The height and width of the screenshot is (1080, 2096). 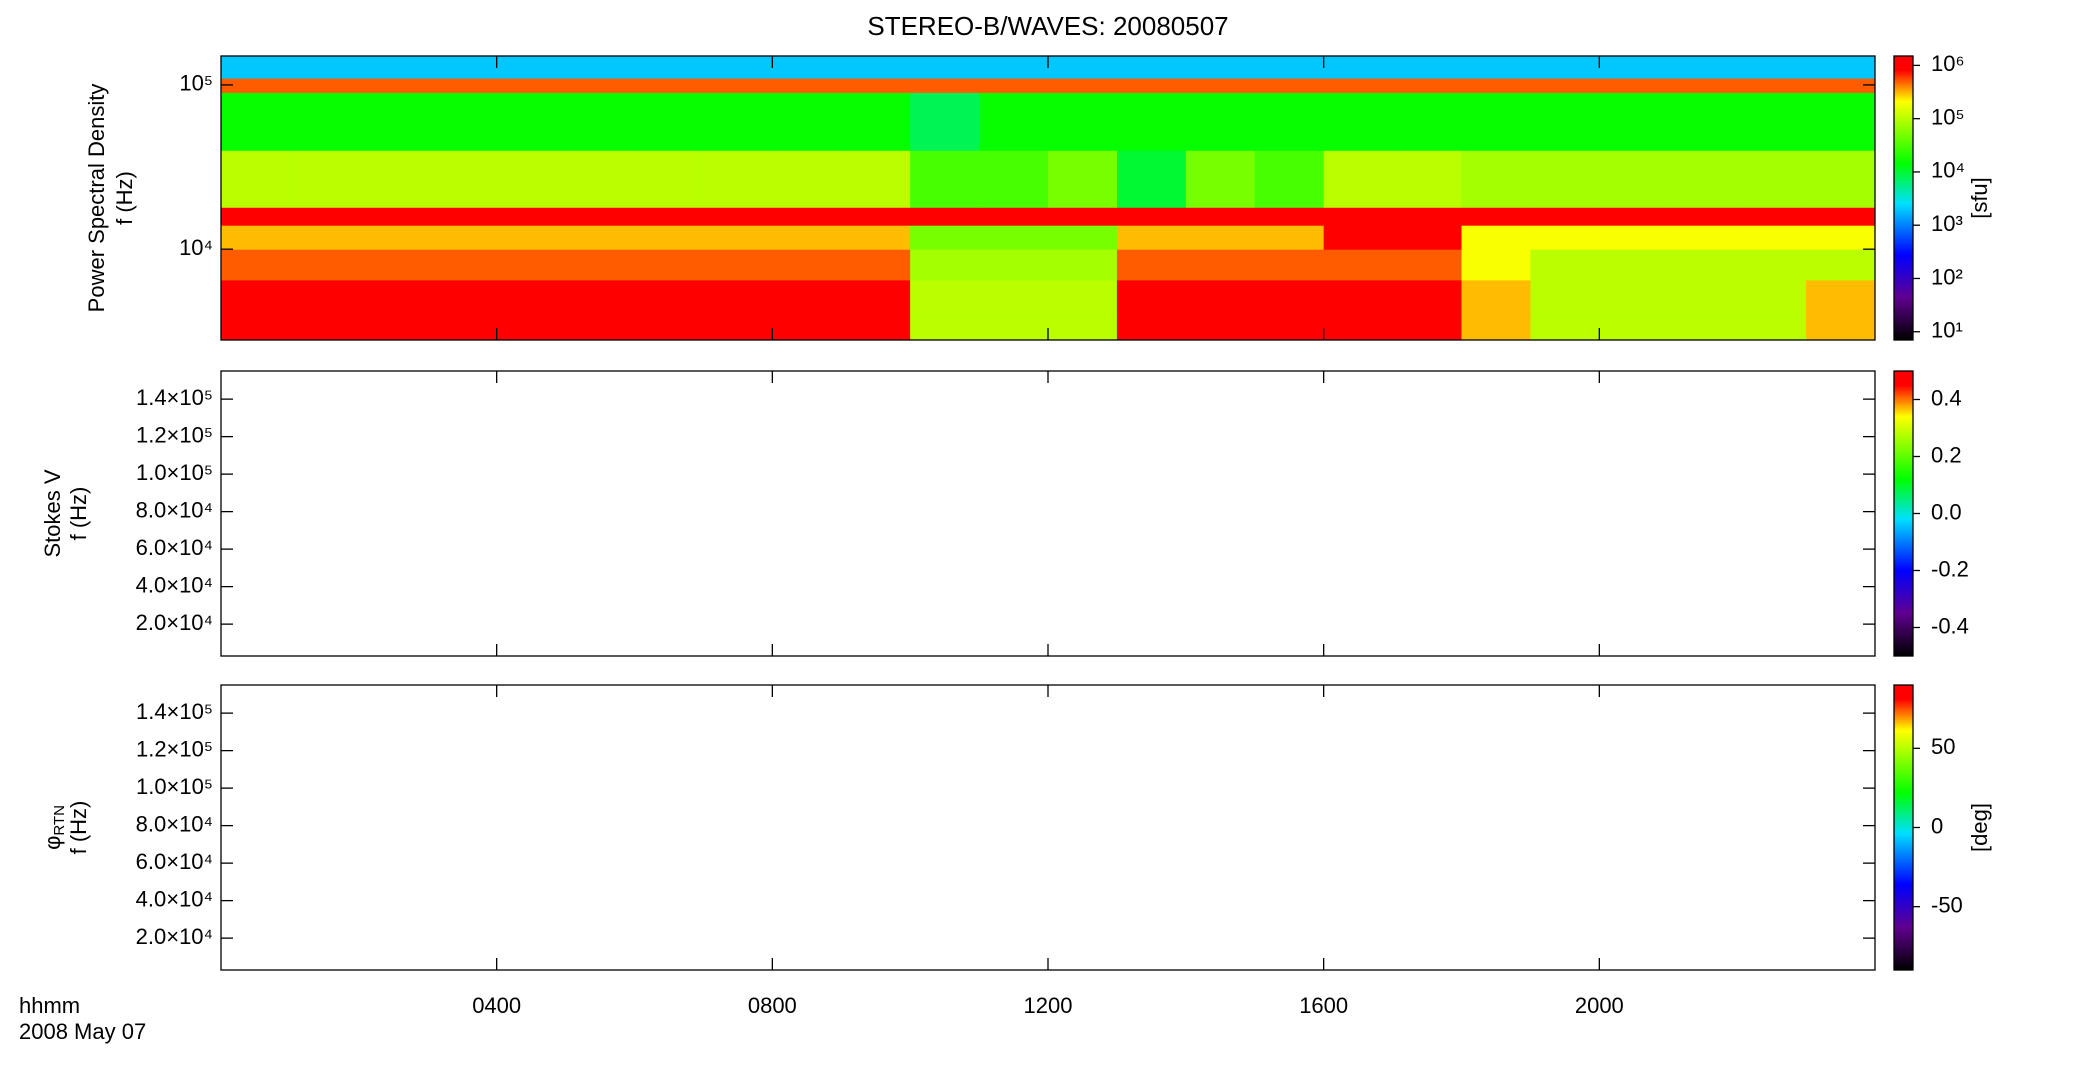 What do you see at coordinates (124, 198) in the screenshot?
I see `y-axis-label-text: f (Hz)` at bounding box center [124, 198].